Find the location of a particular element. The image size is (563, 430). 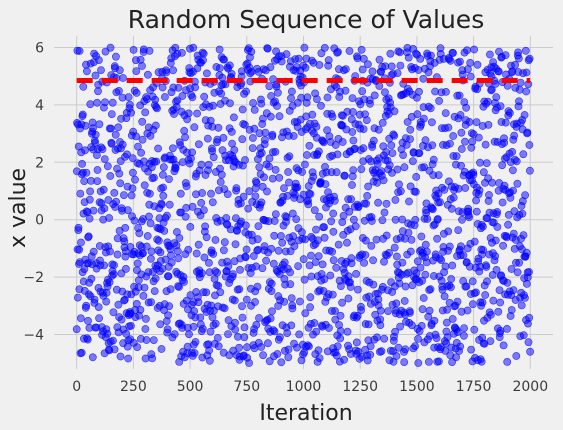

x-tick-label: 1500 is located at coordinates (417, 387).